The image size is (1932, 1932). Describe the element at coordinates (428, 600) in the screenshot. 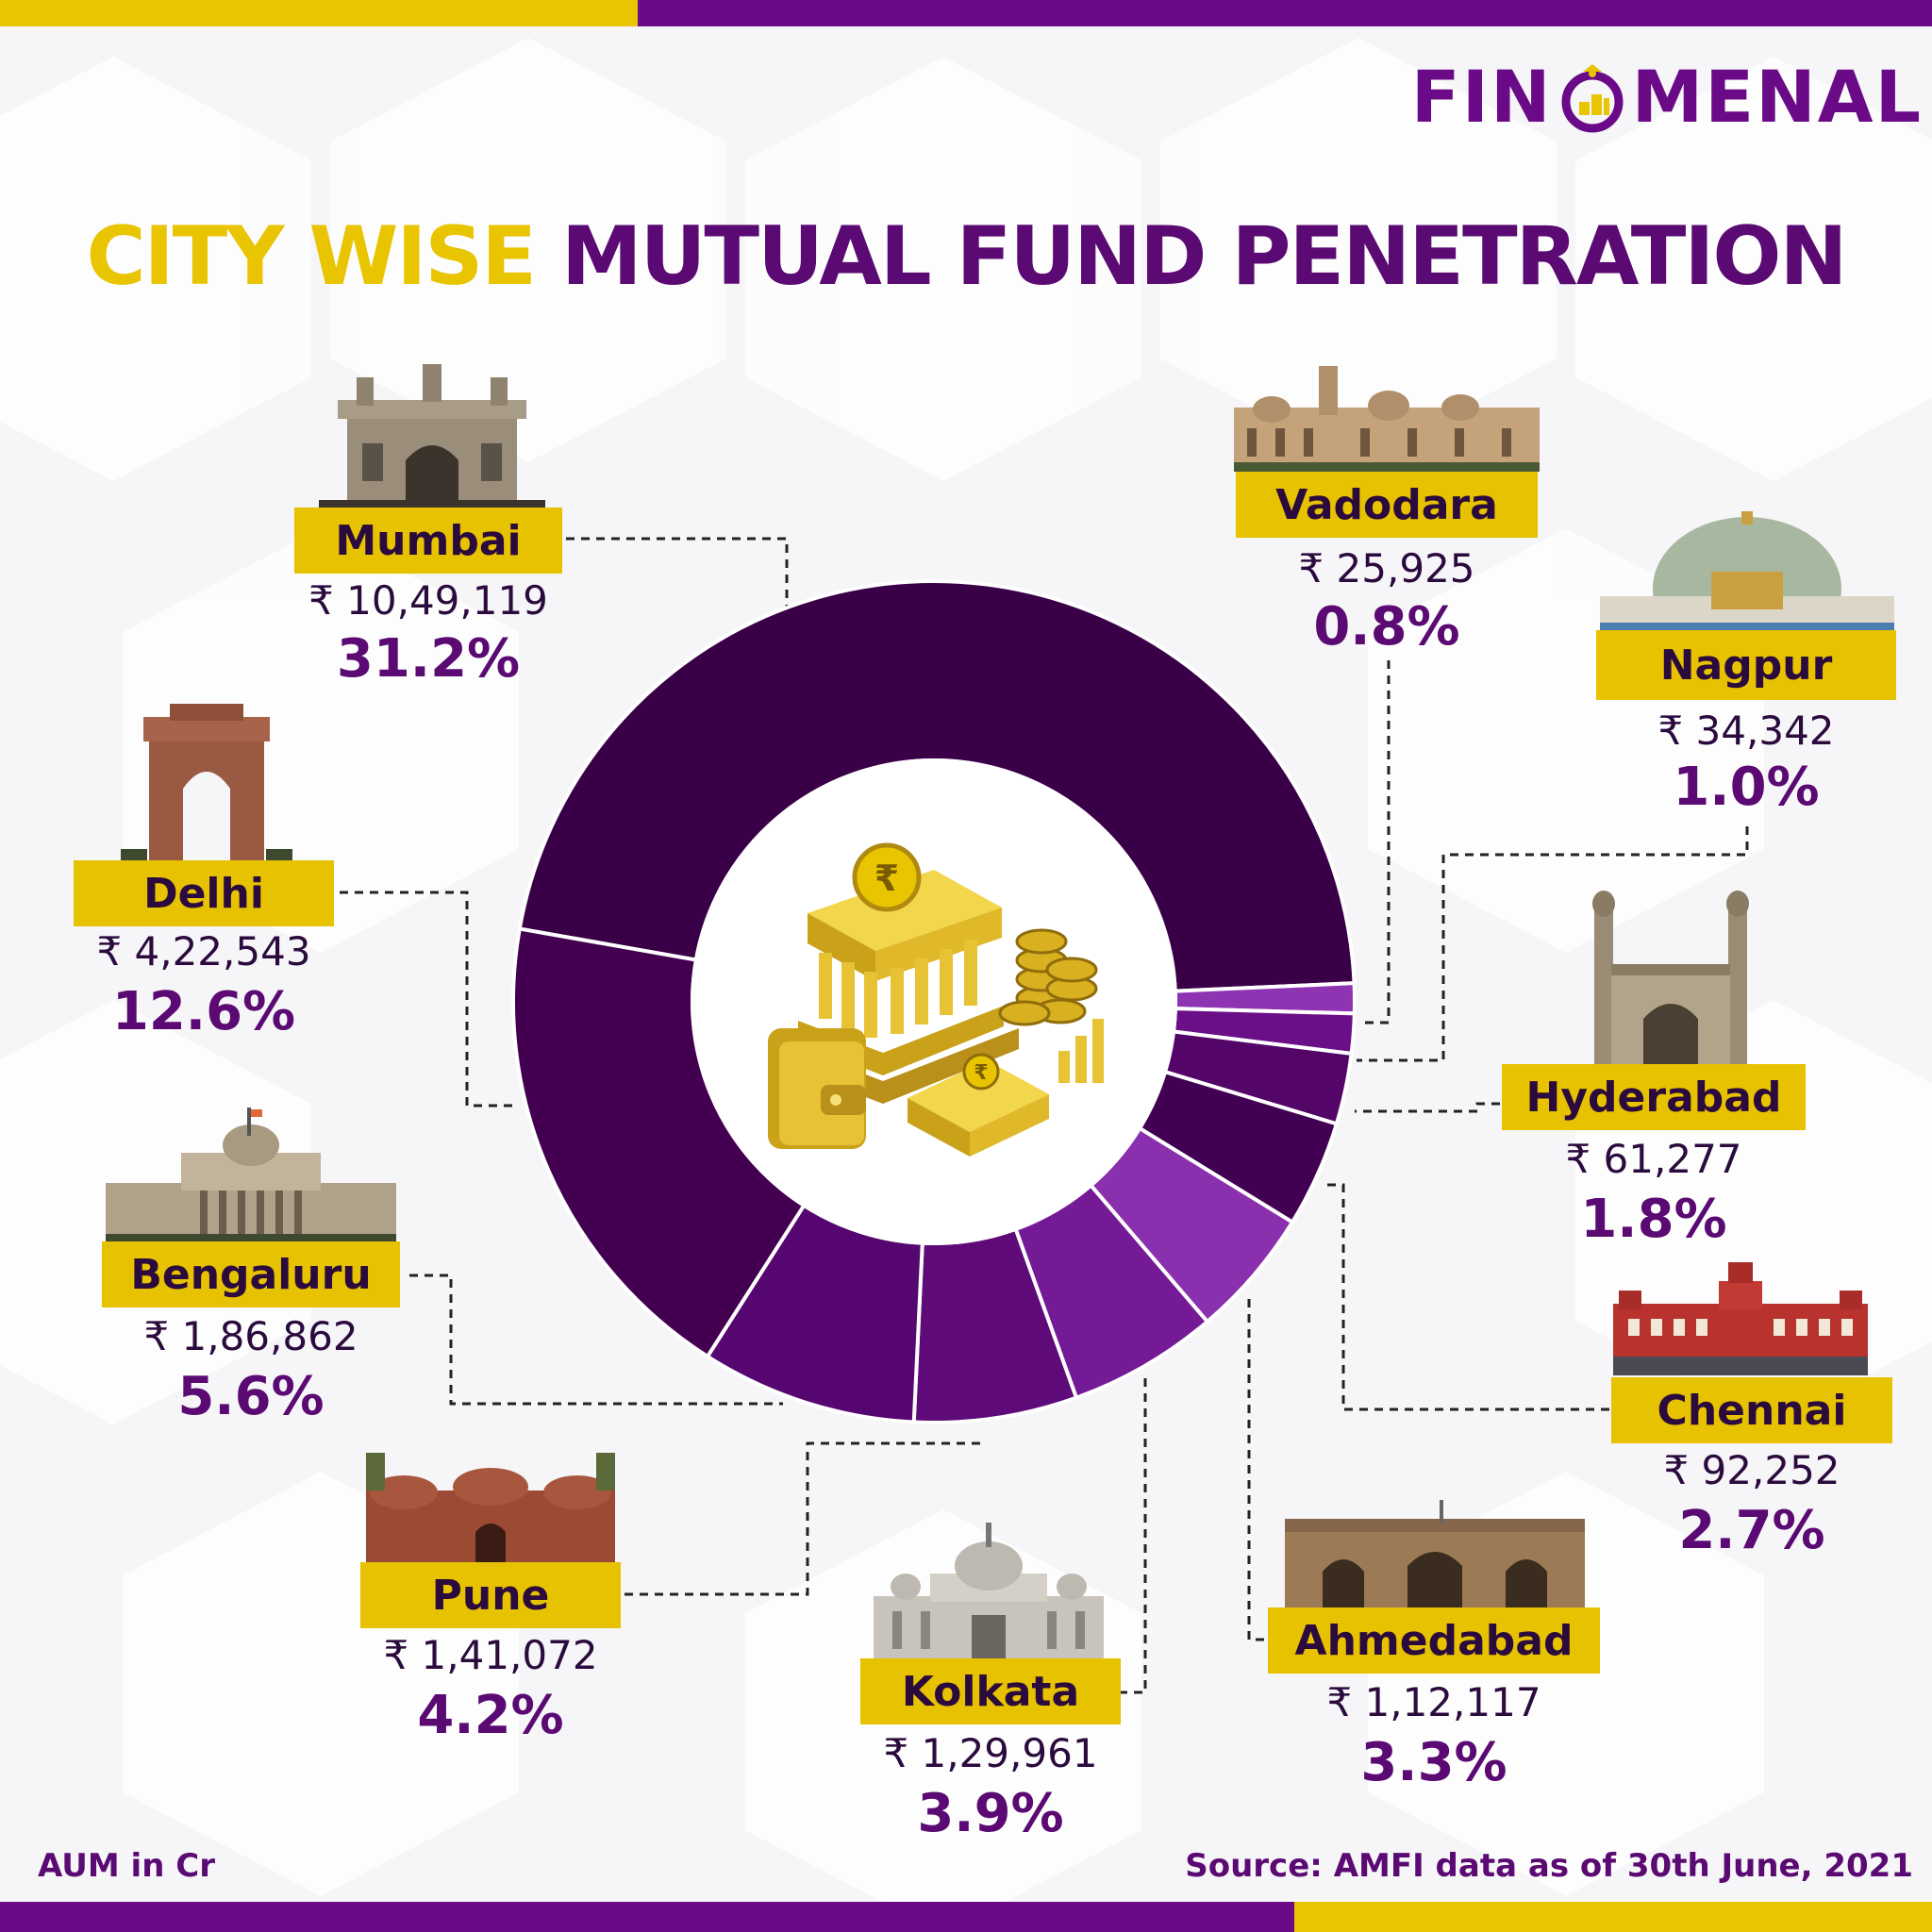

I see `city-aum-mumbai: ₹ 10,49,119` at that location.